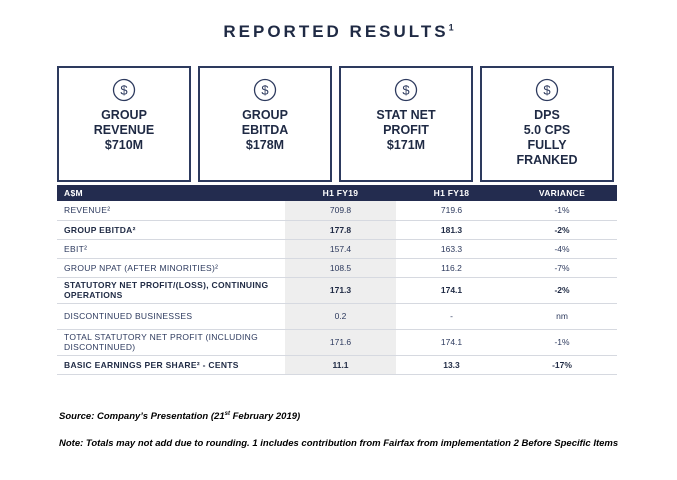 The width and height of the screenshot is (677, 480). I want to click on cell-h1fy19: 157.4, so click(340, 249).